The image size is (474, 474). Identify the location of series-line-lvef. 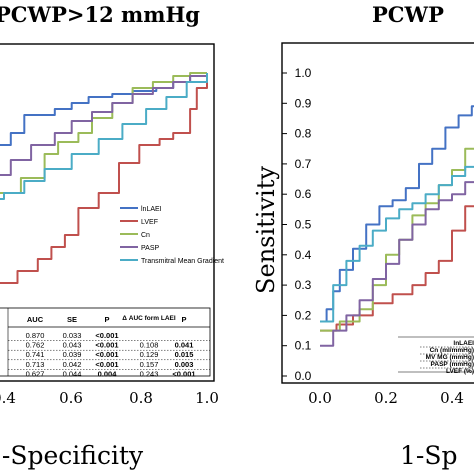
(397, 268).